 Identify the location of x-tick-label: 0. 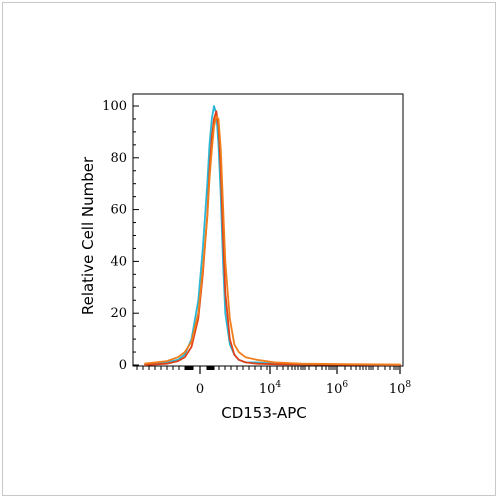
(200, 389).